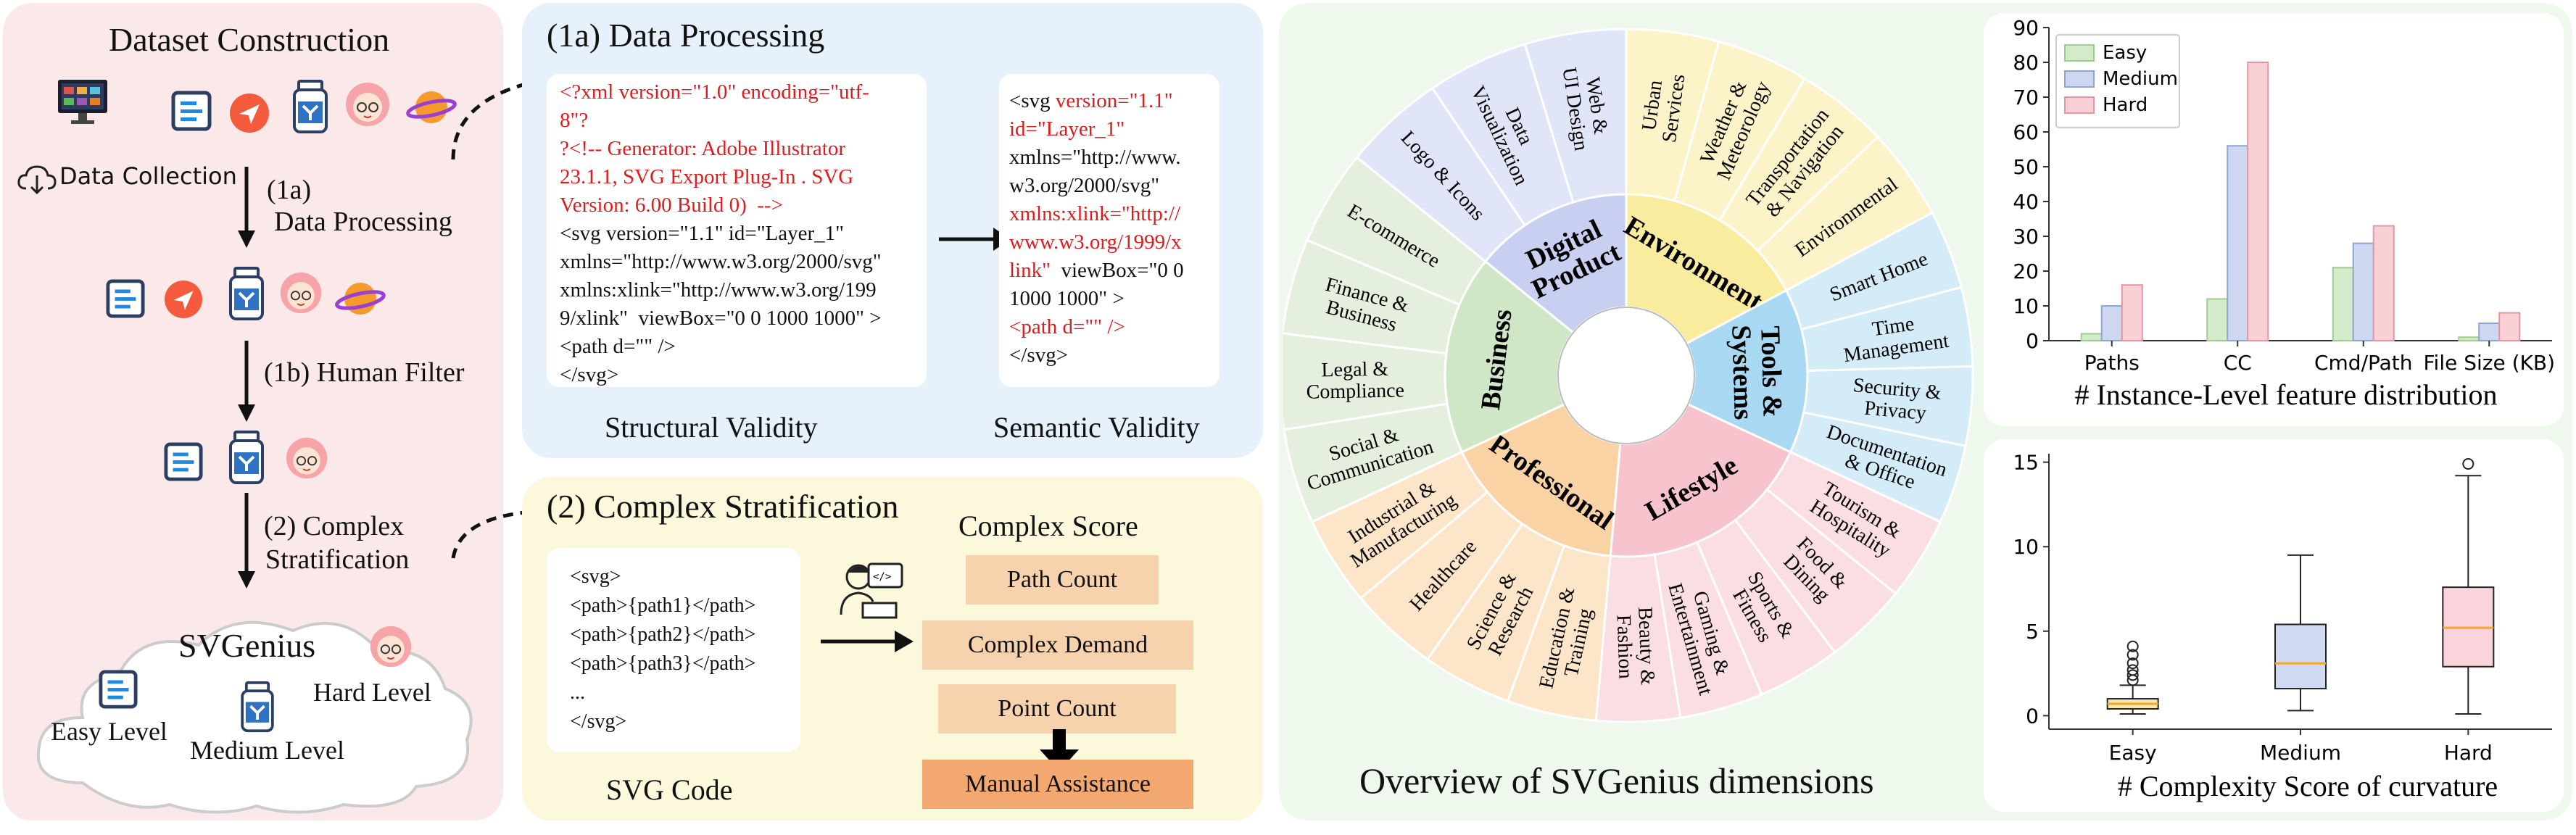 This screenshot has width=2576, height=835. Describe the element at coordinates (363, 222) in the screenshot. I see `step-1a-text: Data Processing` at that location.